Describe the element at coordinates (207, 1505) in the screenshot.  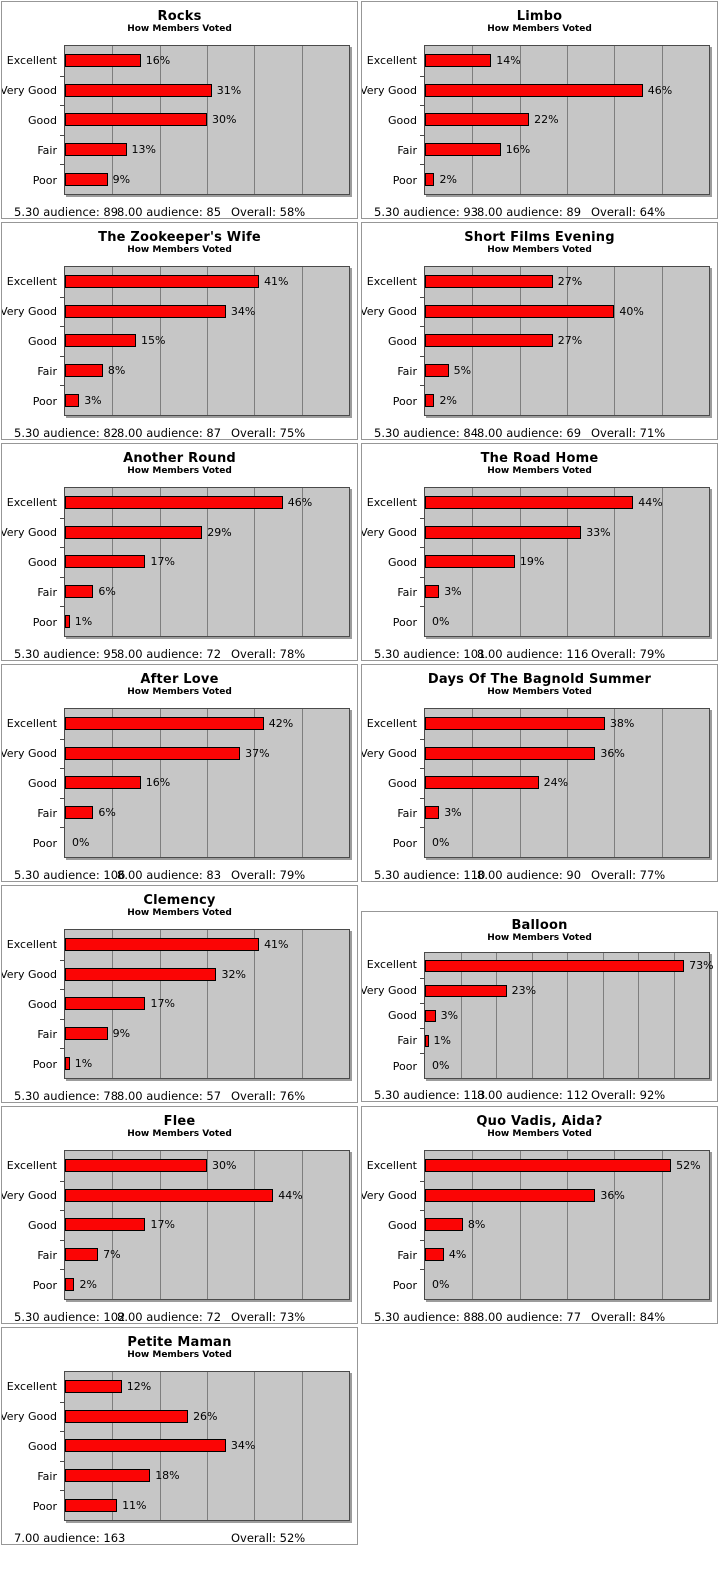
I see `bar-row: 11%` at that location.